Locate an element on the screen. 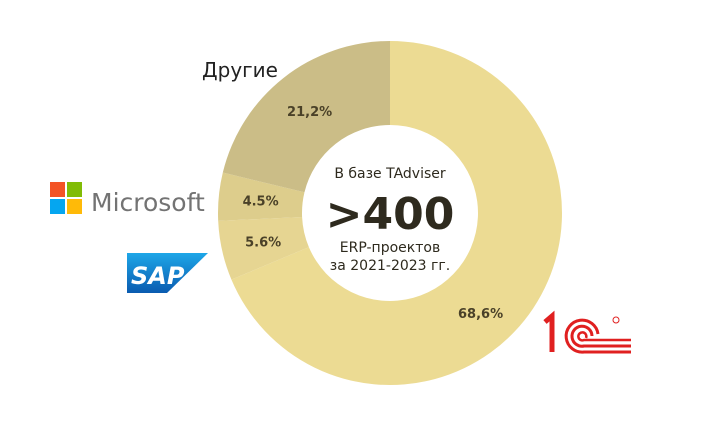 The image size is (727, 422). center-big-number: >400 is located at coordinates (390, 214).